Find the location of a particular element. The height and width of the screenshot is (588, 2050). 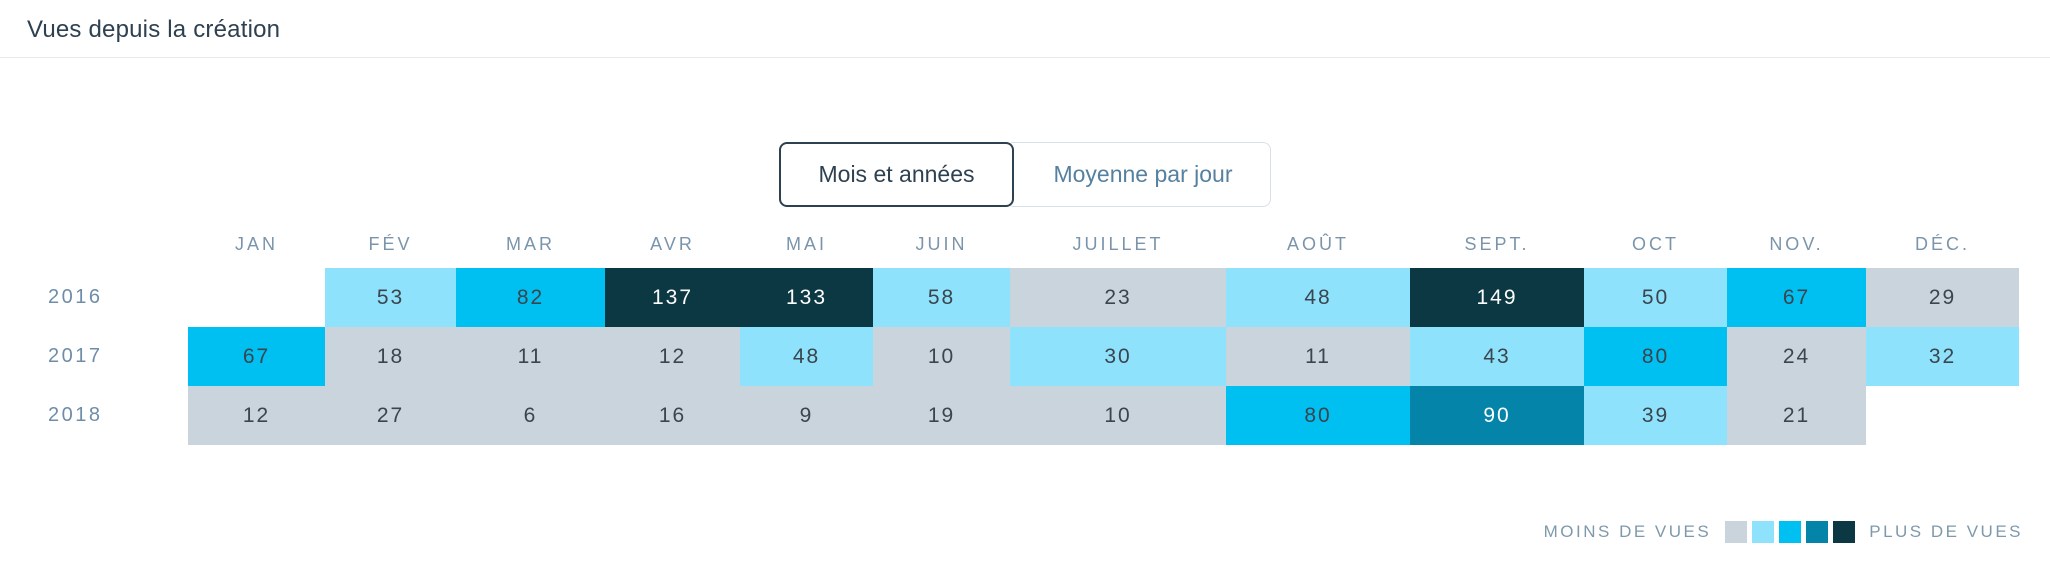

month-header: SEPT. is located at coordinates (1497, 244).